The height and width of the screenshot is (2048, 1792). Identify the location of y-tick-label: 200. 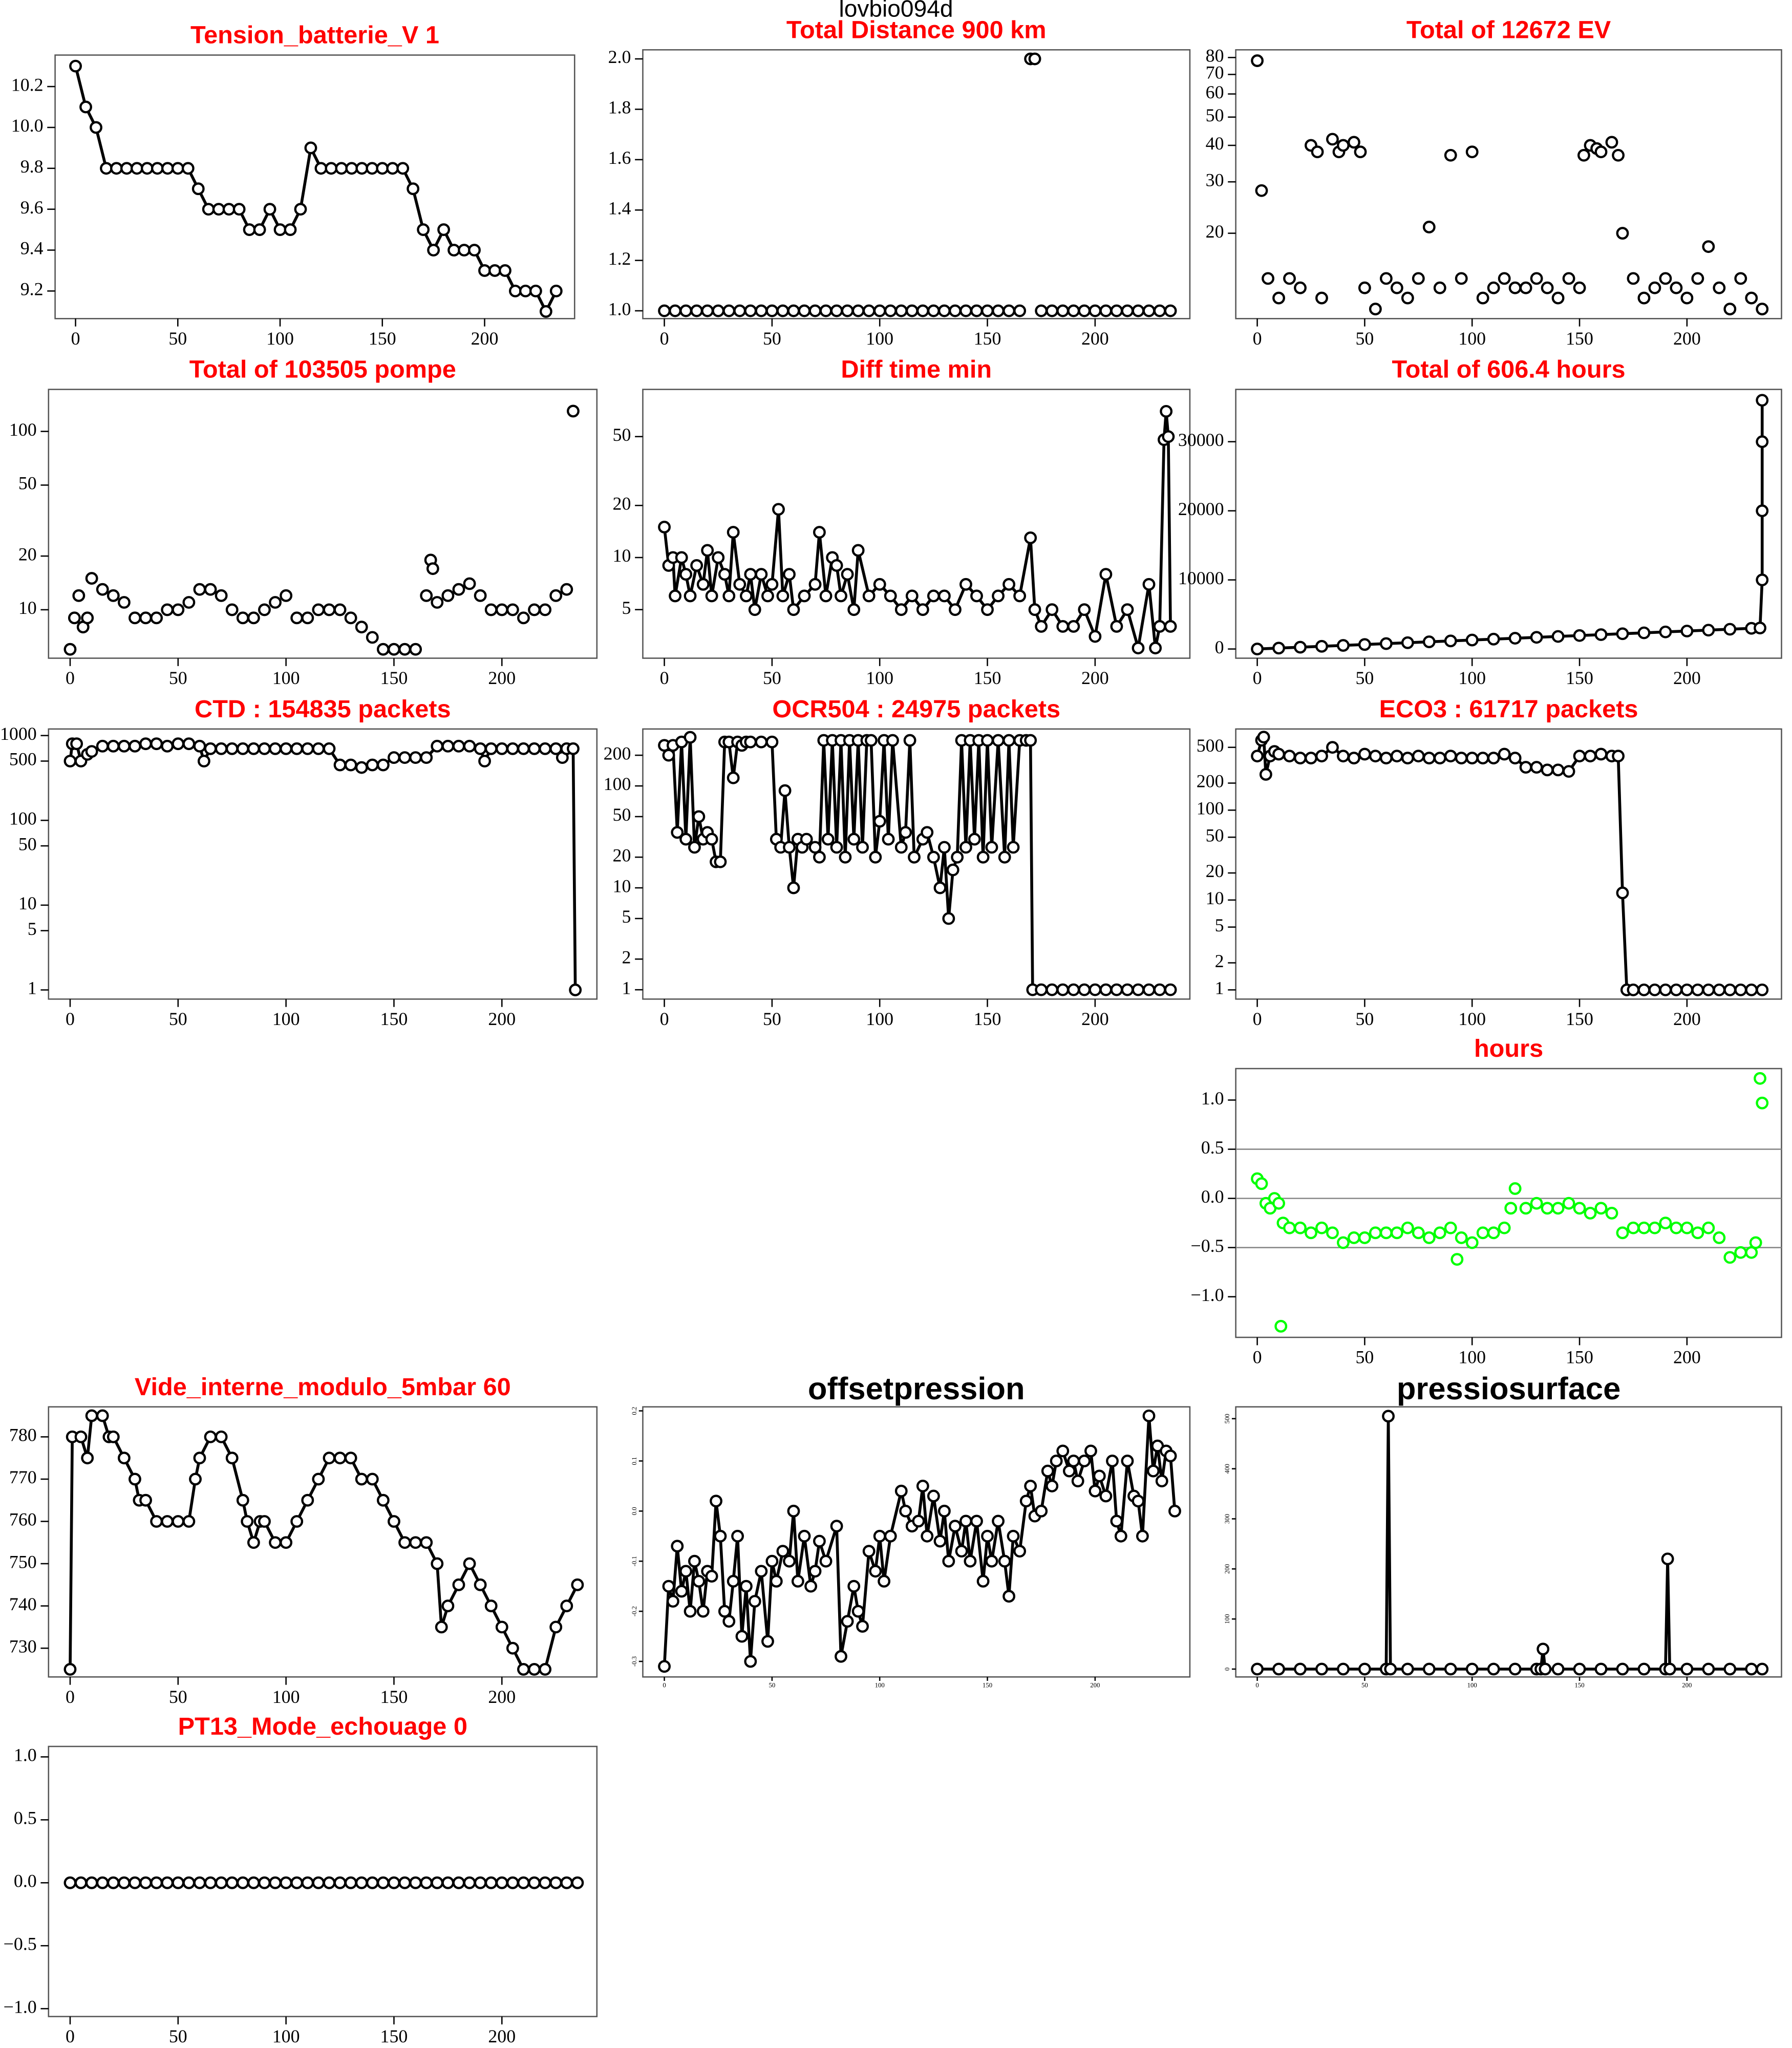
(1210, 781).